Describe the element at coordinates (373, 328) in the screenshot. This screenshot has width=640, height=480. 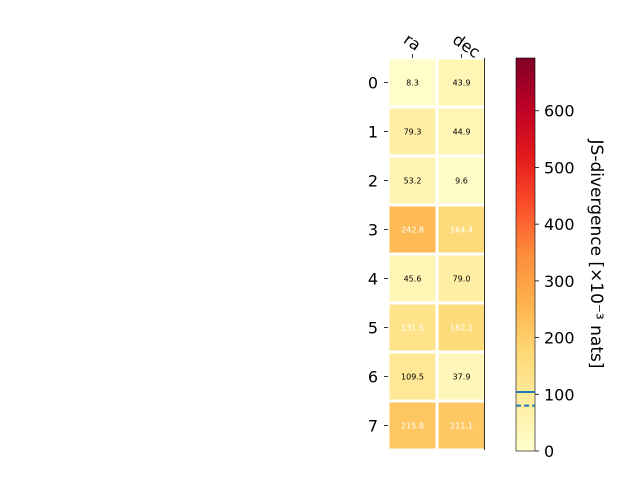
I see `row-tick-label: 5` at that location.